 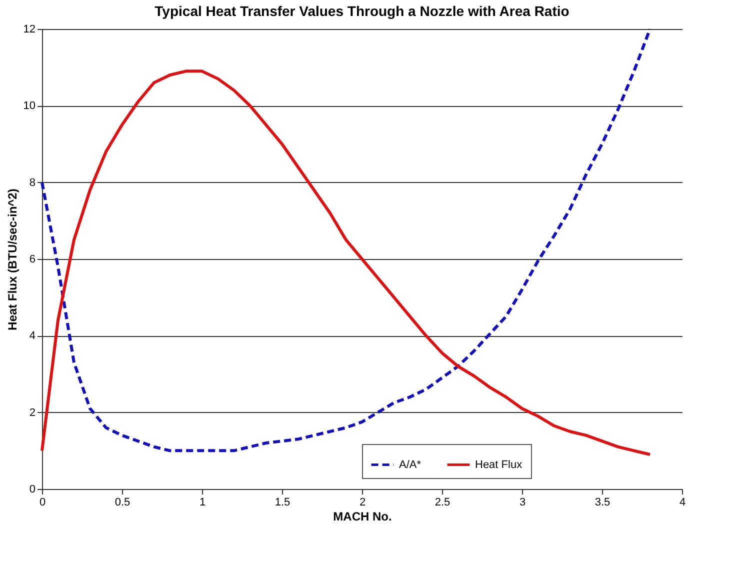 What do you see at coordinates (410, 464) in the screenshot?
I see `legend-label: A/A*` at bounding box center [410, 464].